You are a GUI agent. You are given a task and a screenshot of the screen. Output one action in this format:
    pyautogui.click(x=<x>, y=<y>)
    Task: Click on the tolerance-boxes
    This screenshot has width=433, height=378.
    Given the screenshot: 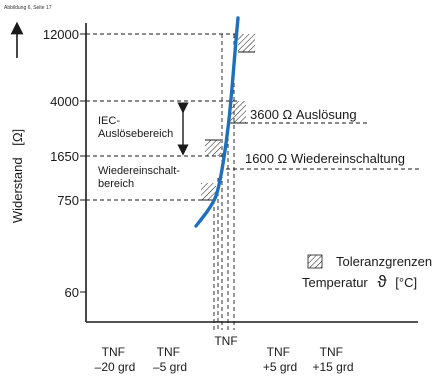 What is the action you would take?
    pyautogui.click(x=228, y=117)
    